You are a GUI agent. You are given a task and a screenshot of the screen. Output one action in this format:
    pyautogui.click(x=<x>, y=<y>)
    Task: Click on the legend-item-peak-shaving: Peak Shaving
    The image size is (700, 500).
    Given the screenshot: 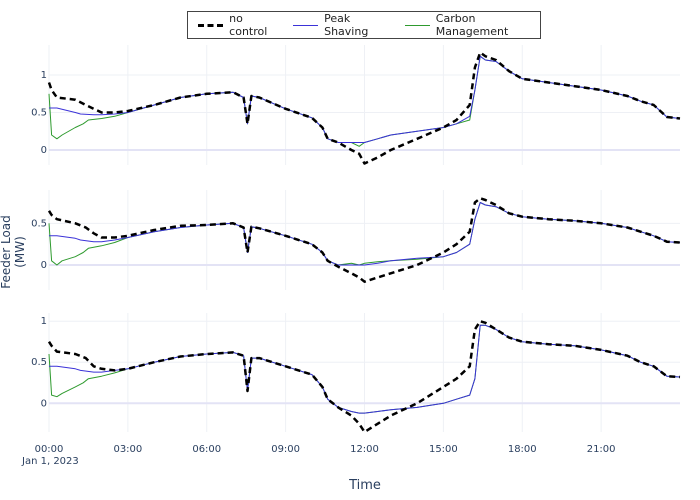 What is the action you would take?
    pyautogui.click(x=341, y=25)
    